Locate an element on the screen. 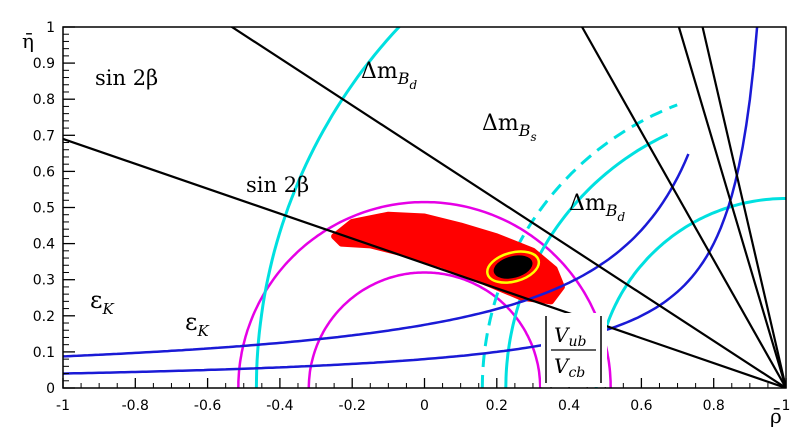  vub-numerator: Vub is located at coordinates (570, 336).